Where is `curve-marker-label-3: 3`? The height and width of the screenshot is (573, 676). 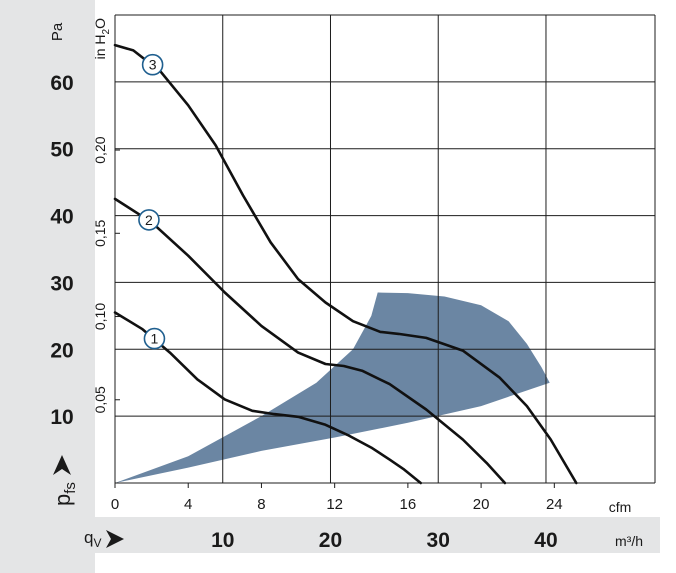 curve-marker-label-3: 3 is located at coordinates (153, 65).